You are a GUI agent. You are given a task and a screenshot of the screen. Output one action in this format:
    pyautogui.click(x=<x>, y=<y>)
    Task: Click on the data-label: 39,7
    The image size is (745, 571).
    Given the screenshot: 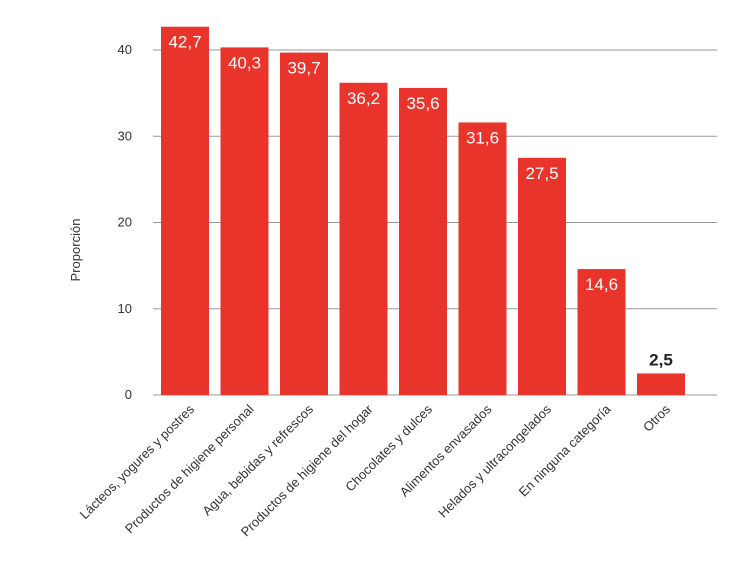 What is the action you would take?
    pyautogui.click(x=303, y=68)
    